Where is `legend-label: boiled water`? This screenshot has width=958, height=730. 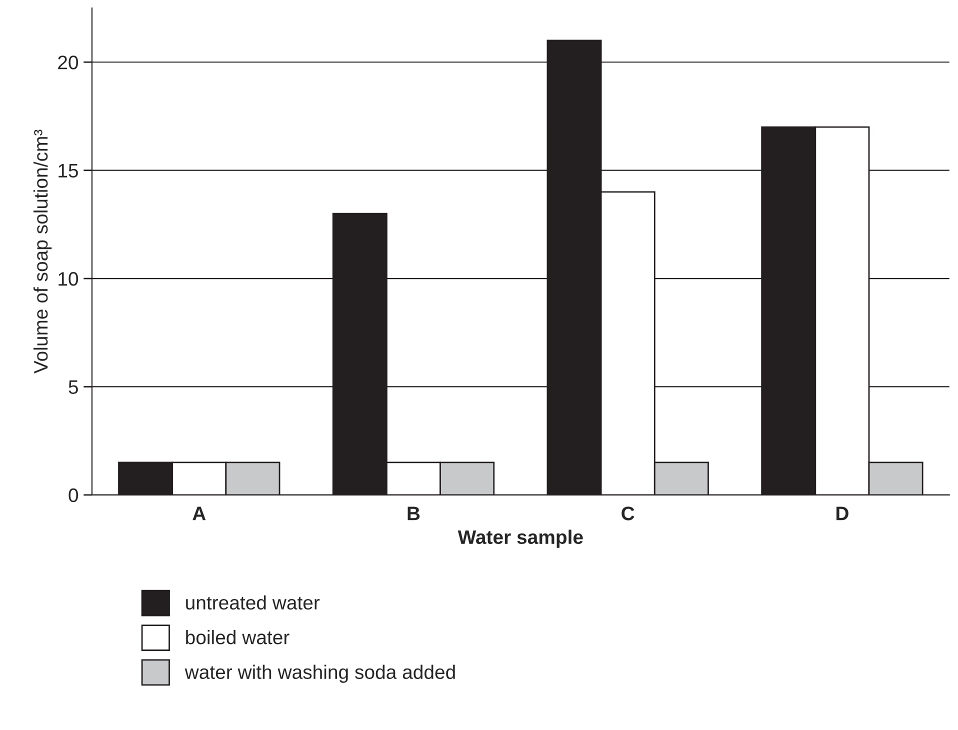 legend-label: boiled water is located at coordinates (238, 637).